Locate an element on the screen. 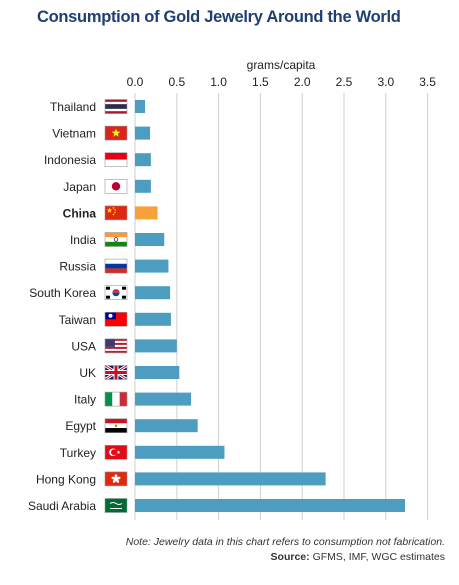 The image size is (459, 585). category-label: Saudi Arabia is located at coordinates (62, 506).